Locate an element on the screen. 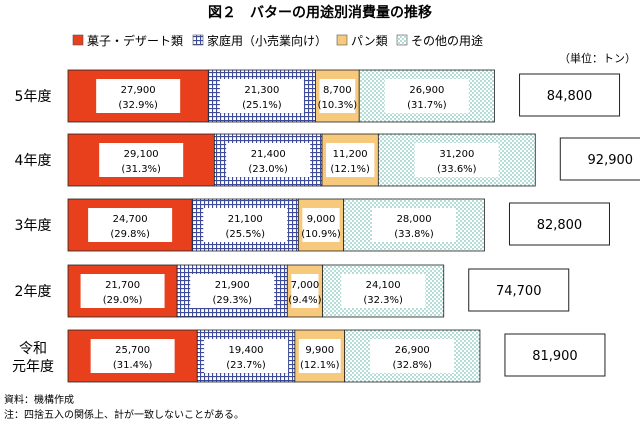 This screenshot has height=430, width=640. percent-label: (25.1%) is located at coordinates (262, 105).